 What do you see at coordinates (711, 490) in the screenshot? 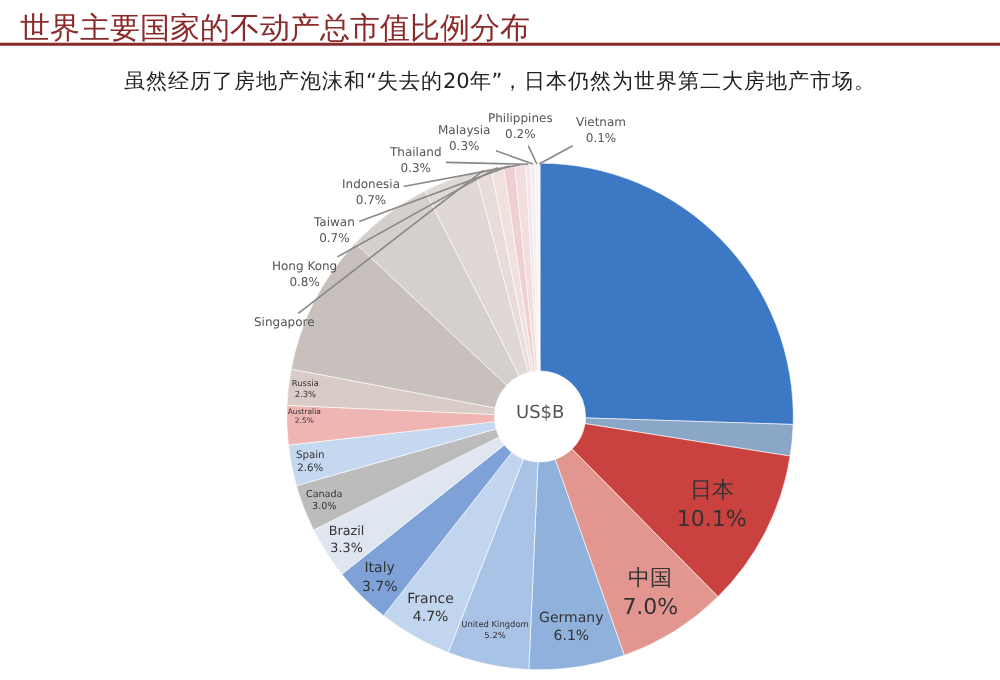
I see `slice-label: 日本` at bounding box center [711, 490].